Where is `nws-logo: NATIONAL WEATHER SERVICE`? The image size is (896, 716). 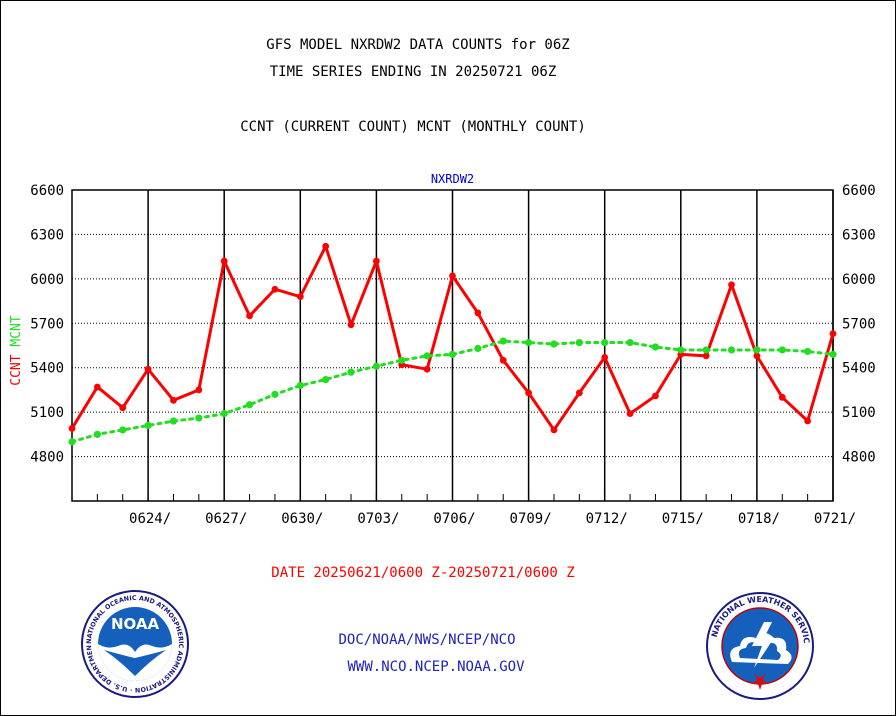
nws-logo: NATIONAL WEATHER SERVICE is located at coordinates (759, 646).